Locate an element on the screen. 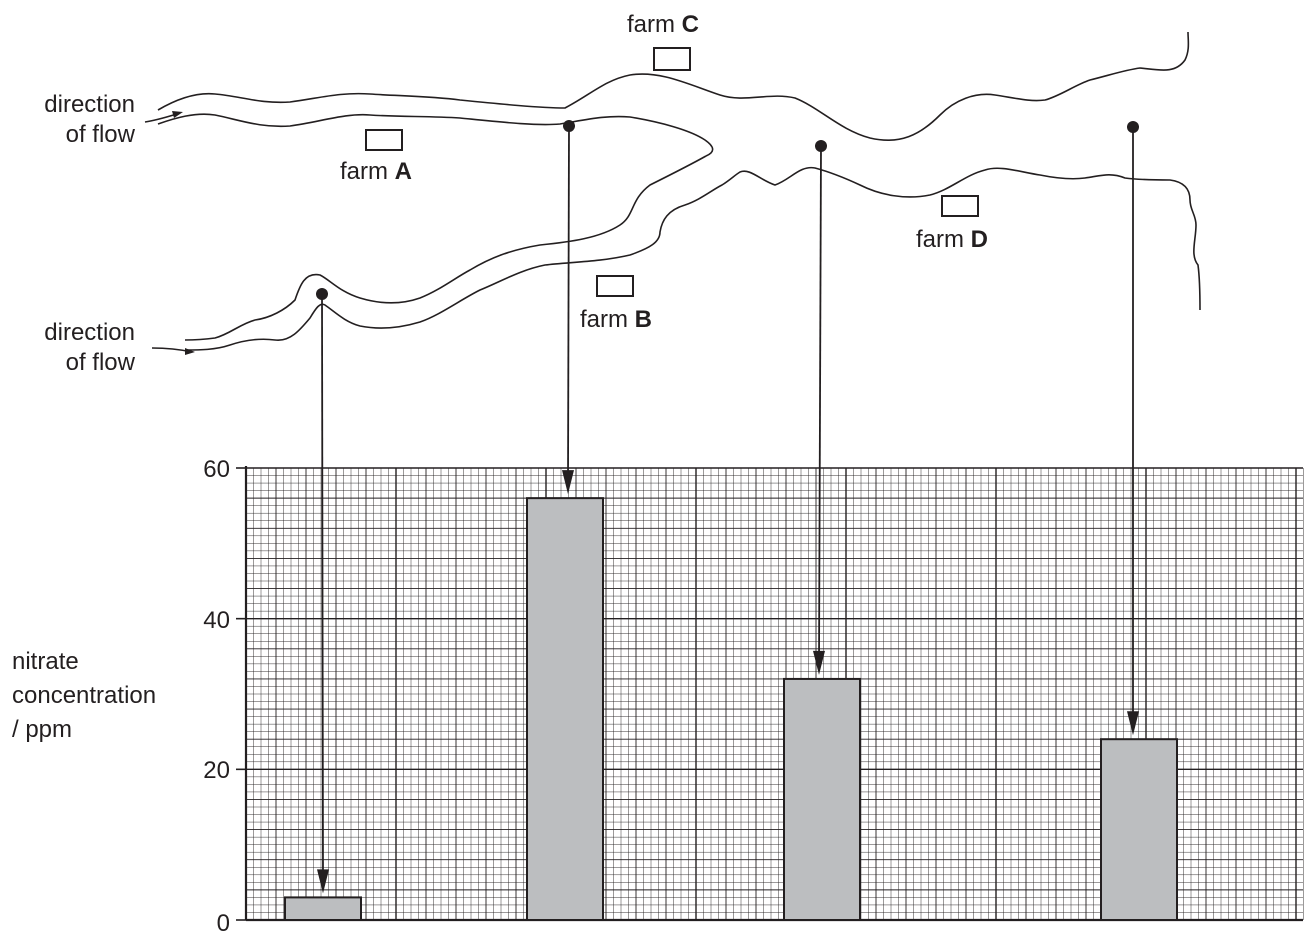  farm-d-box is located at coordinates (960, 206).